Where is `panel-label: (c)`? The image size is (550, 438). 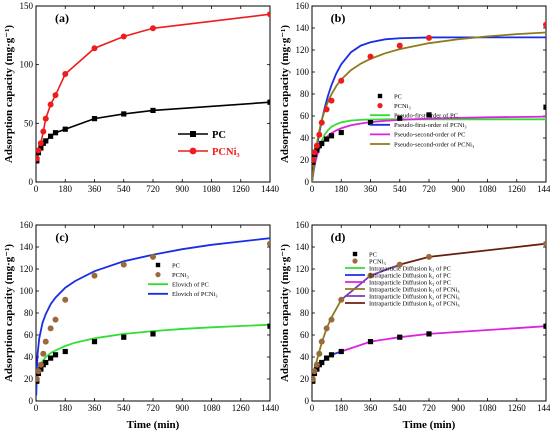 panel-label: (c) is located at coordinates (61, 237).